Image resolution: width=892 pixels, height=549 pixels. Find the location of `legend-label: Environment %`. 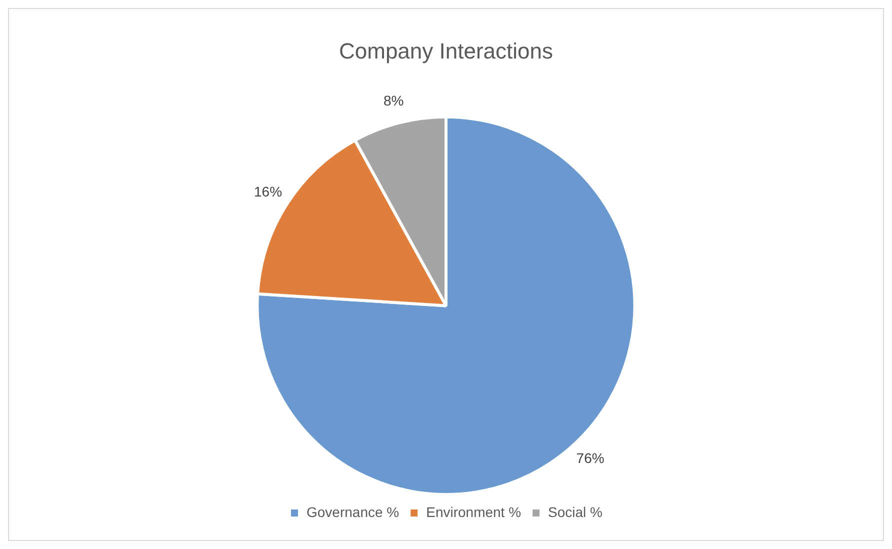

legend-label: Environment % is located at coordinates (474, 512).